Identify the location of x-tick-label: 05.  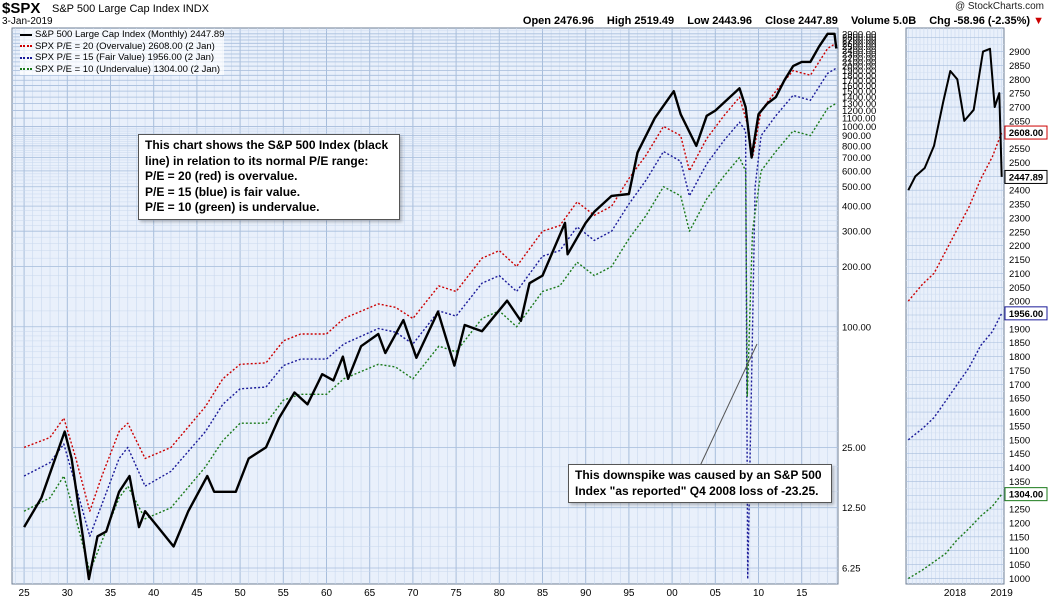
(716, 593).